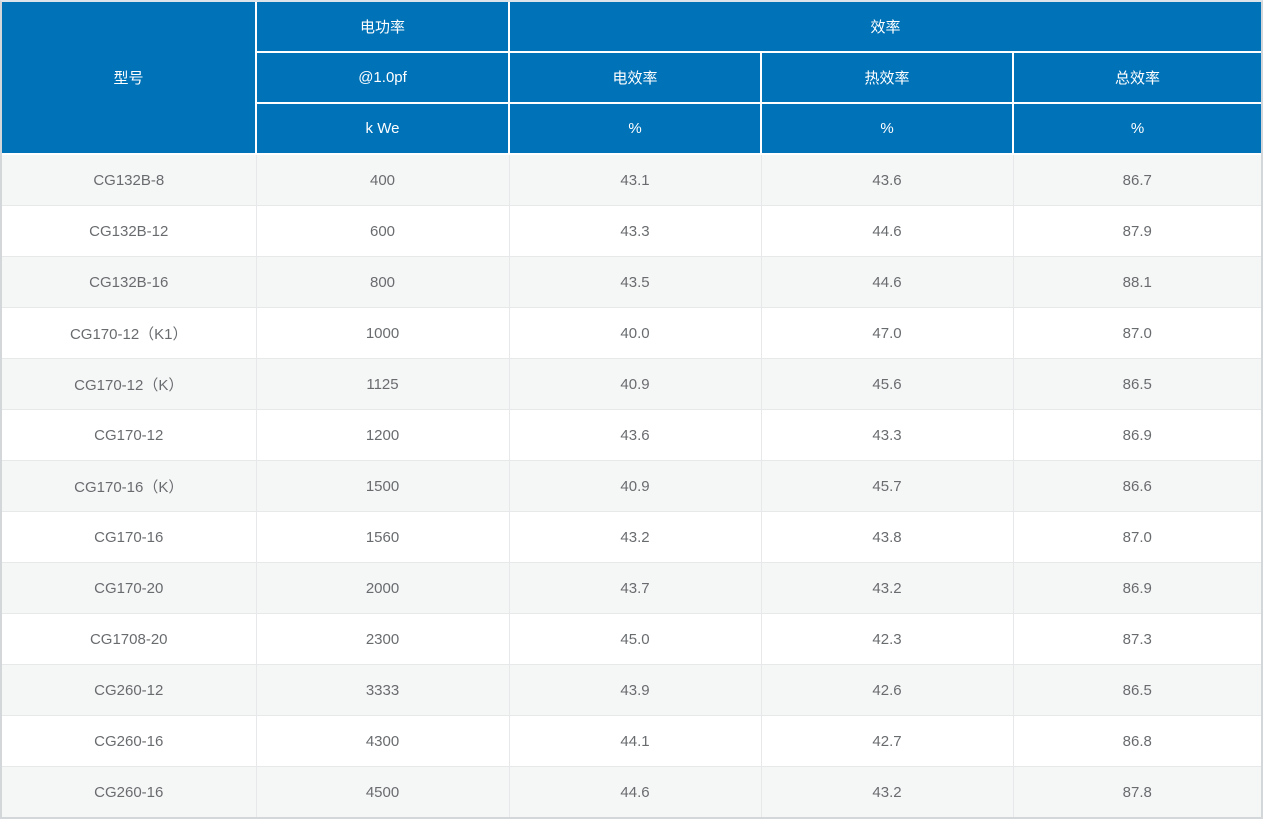 The height and width of the screenshot is (829, 1267). I want to click on cell-total-efficiency: 87.3, so click(1137, 639).